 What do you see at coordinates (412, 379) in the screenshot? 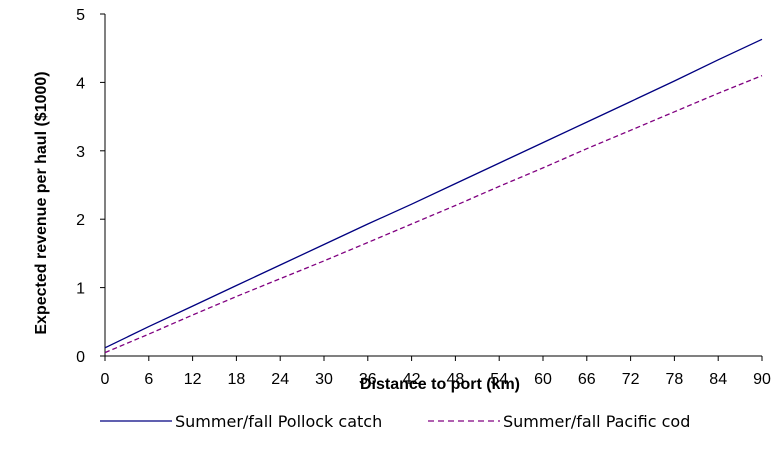
I see `x-tick-label: 42` at bounding box center [412, 379].